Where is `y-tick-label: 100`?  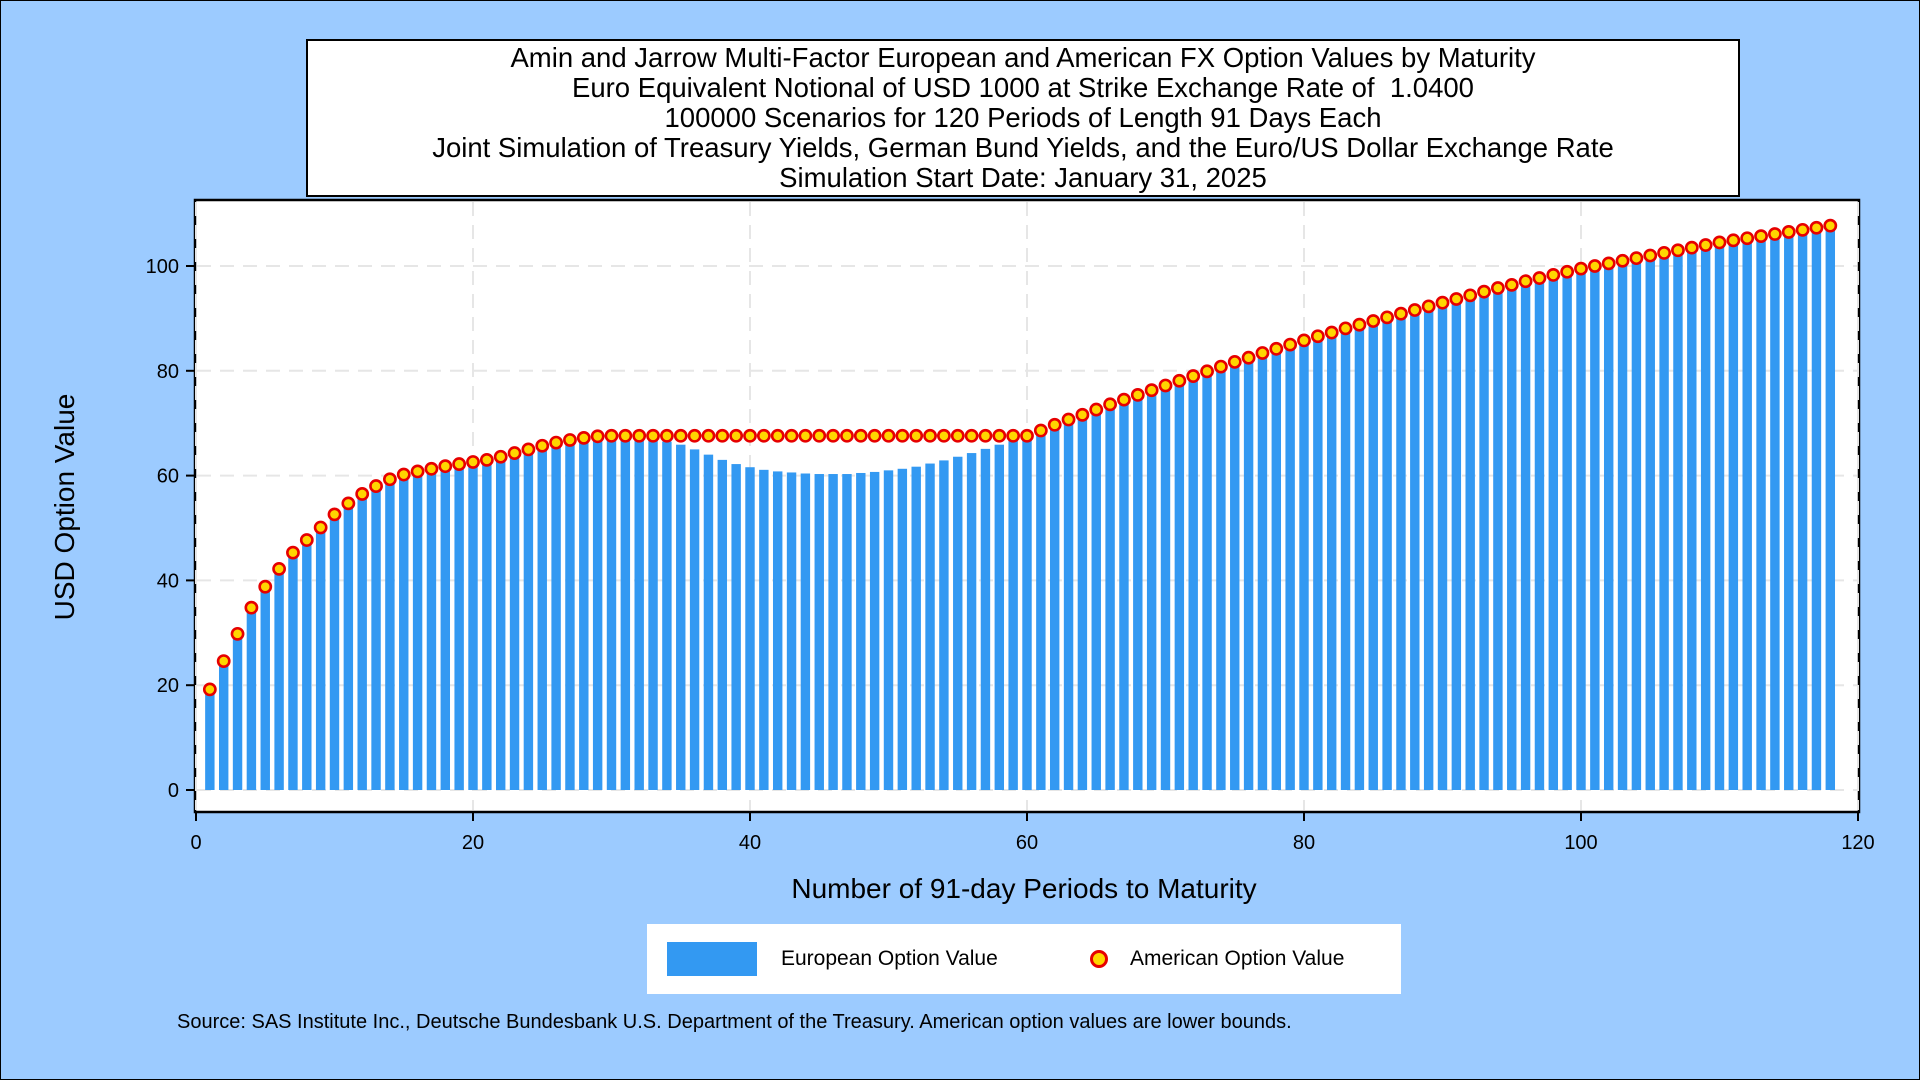
y-tick-label: 100 is located at coordinates (162, 267).